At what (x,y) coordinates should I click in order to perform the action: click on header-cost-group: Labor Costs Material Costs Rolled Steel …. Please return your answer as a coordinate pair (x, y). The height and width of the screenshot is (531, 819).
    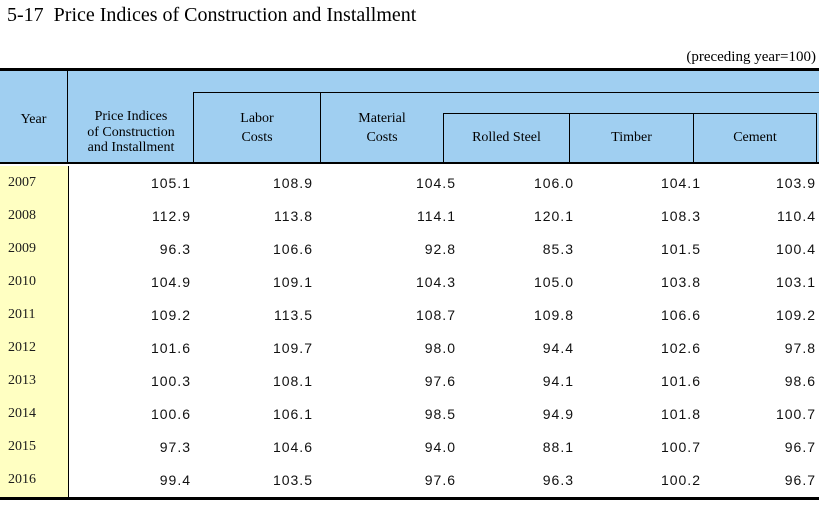
    Looking at the image, I should click on (506, 127).